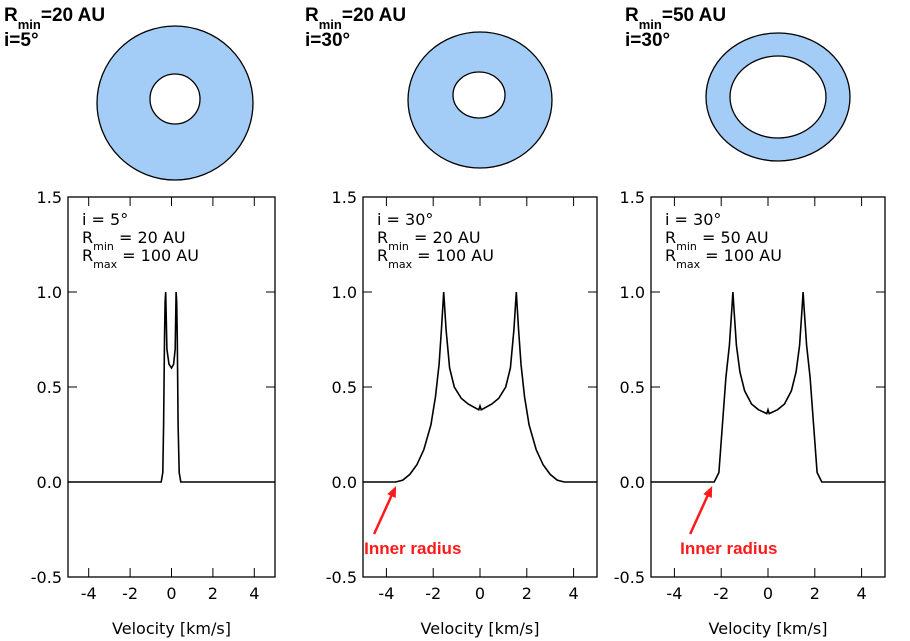 The image size is (910, 641). I want to click on panel-subtitle: i=5°, so click(21, 40).